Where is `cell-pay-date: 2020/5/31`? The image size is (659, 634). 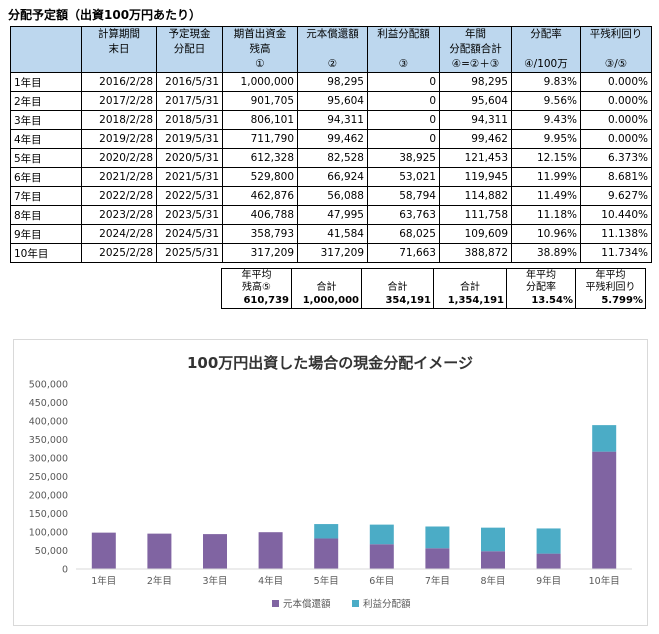 cell-pay-date: 2020/5/31 is located at coordinates (189, 158).